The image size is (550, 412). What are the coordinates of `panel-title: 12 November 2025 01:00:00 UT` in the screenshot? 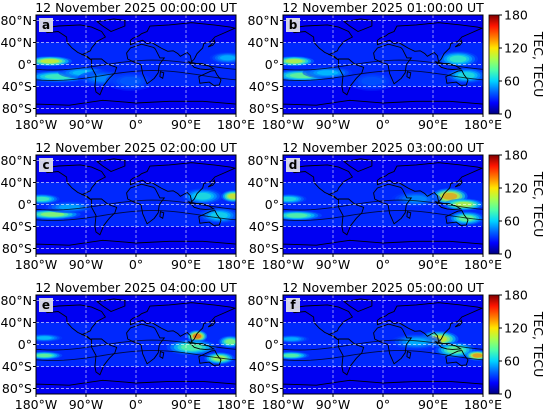 It's located at (383, 7).